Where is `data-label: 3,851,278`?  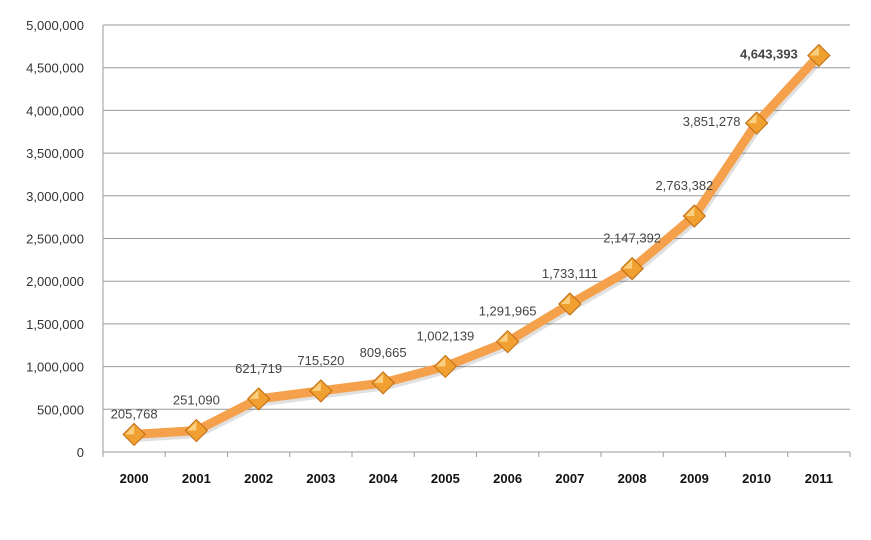 data-label: 3,851,278 is located at coordinates (712, 121).